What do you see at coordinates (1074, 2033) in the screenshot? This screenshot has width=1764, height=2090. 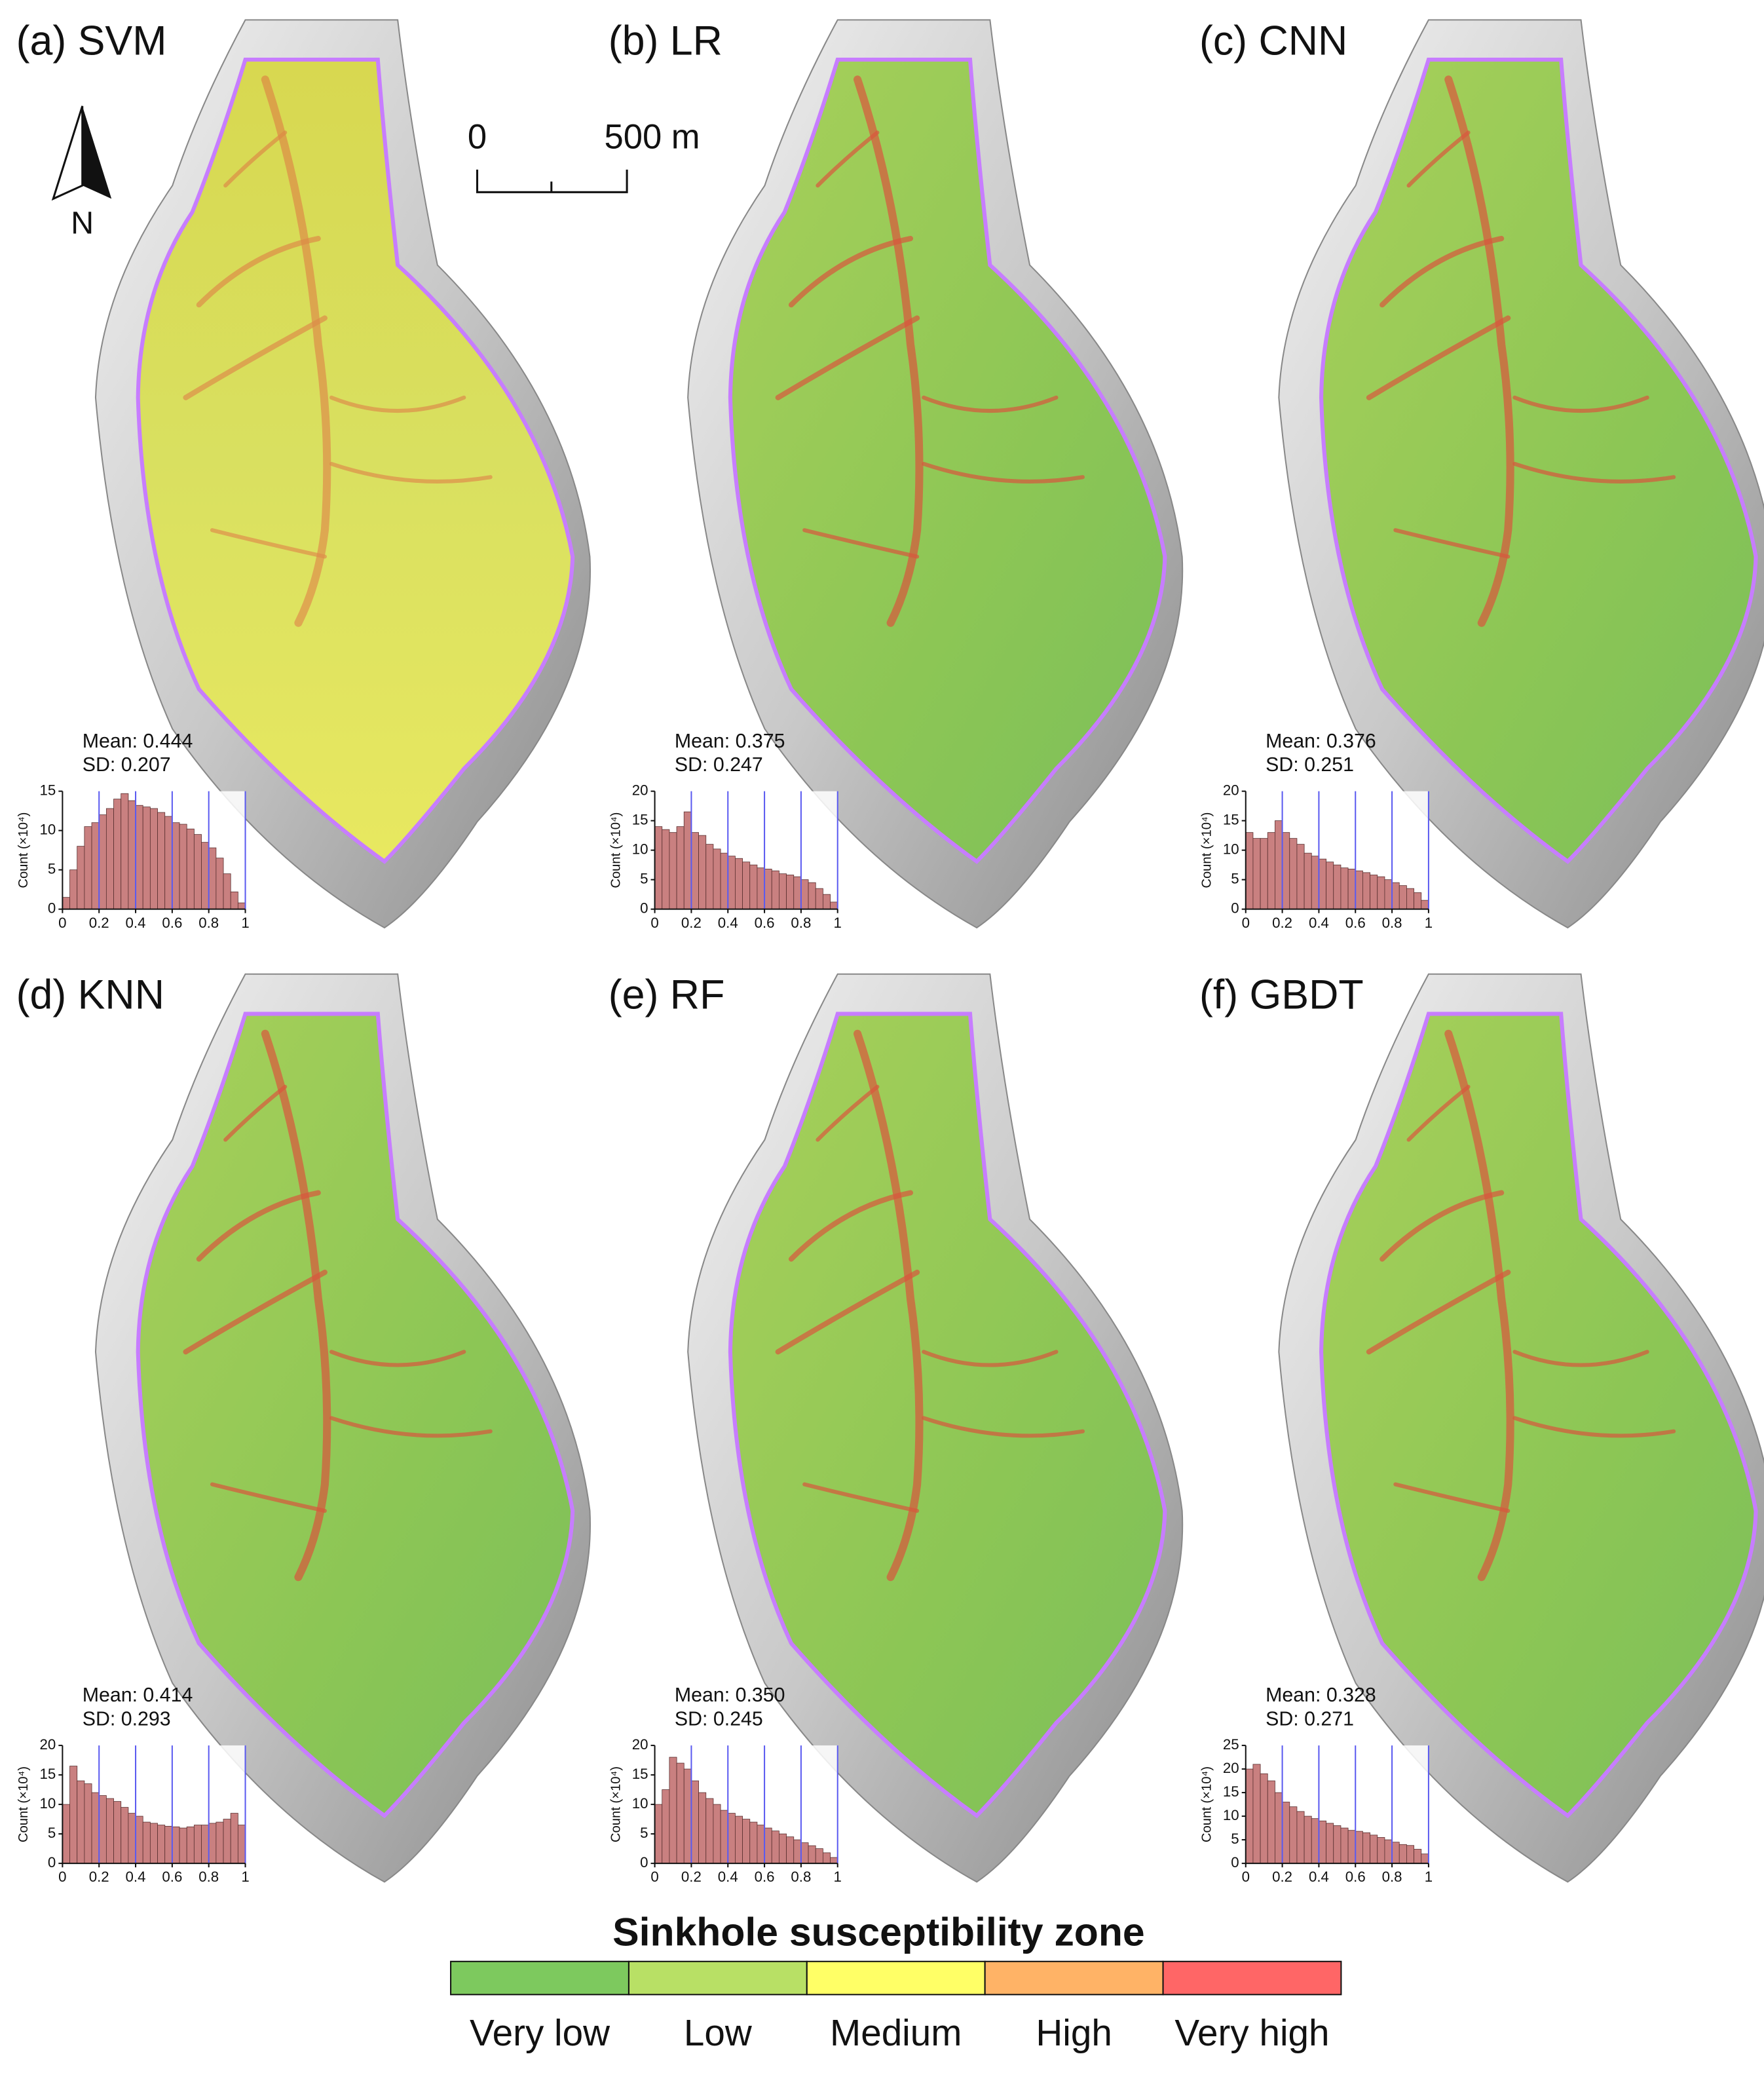 I see `legend-label: High` at bounding box center [1074, 2033].